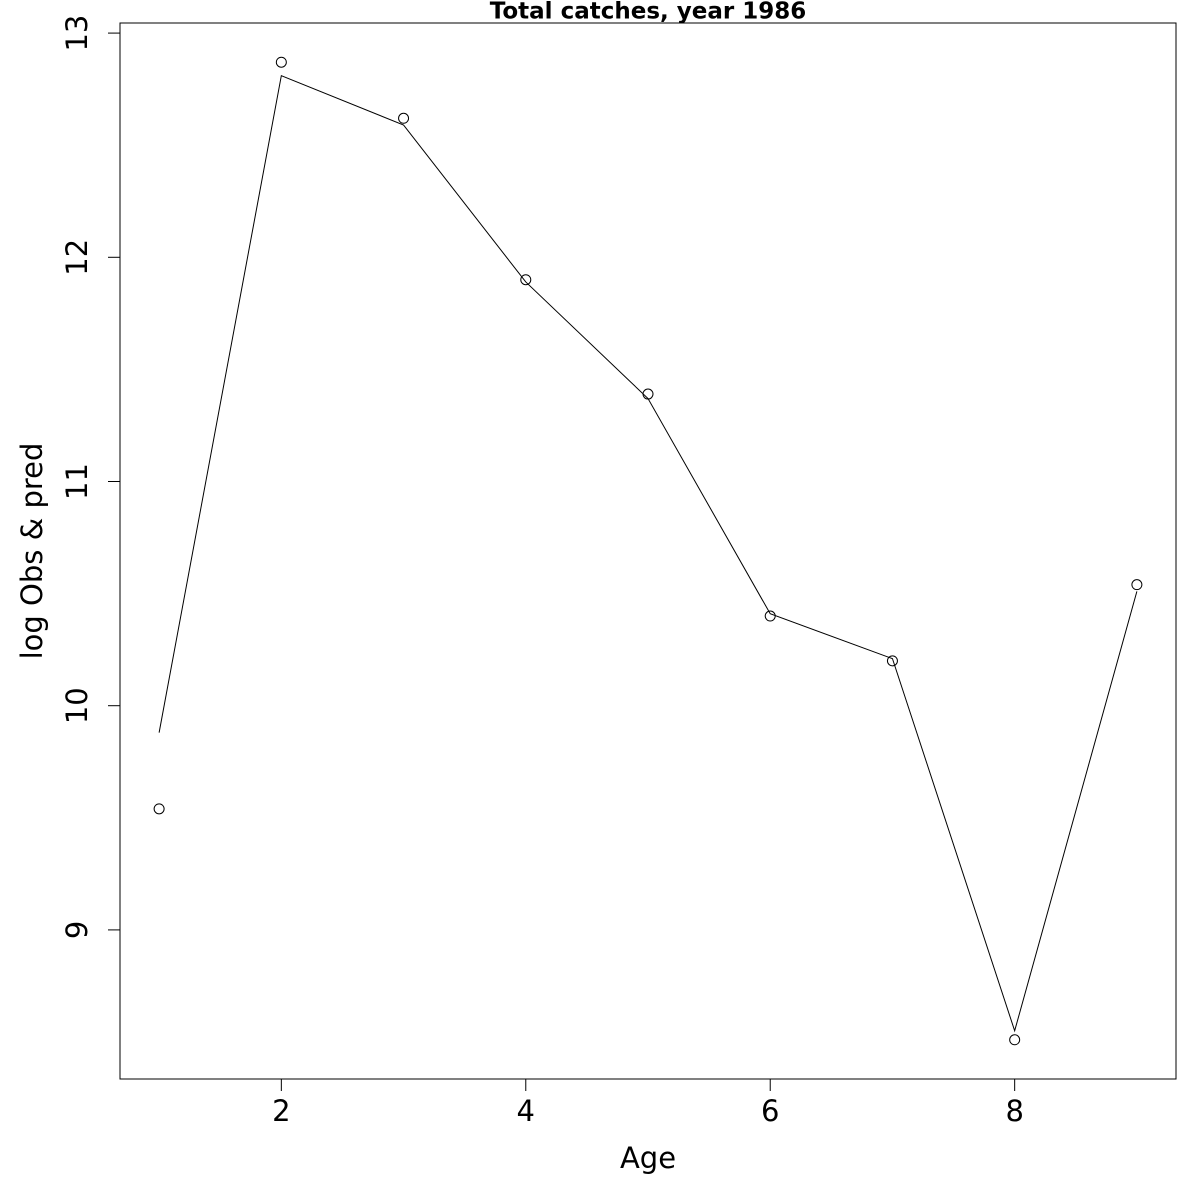 The width and height of the screenshot is (1200, 1200). Describe the element at coordinates (648, 12) in the screenshot. I see `chart-title: Total catches, year 1986` at that location.